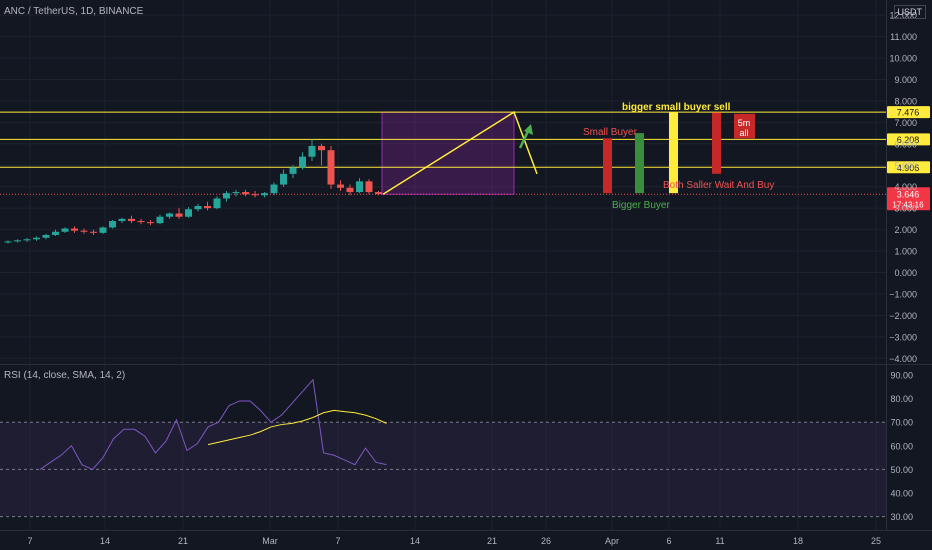 The height and width of the screenshot is (550, 932). I want to click on rsi-title: RSI (14, close, SMA, 14, 2), so click(65, 375).